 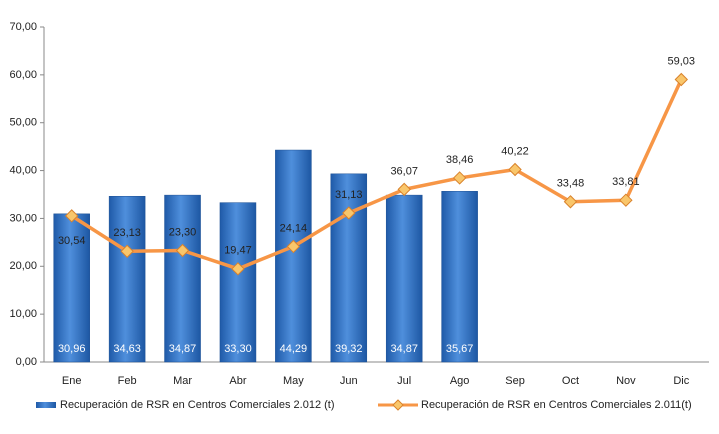 What do you see at coordinates (398, 405) in the screenshot?
I see `legend-marker` at bounding box center [398, 405].